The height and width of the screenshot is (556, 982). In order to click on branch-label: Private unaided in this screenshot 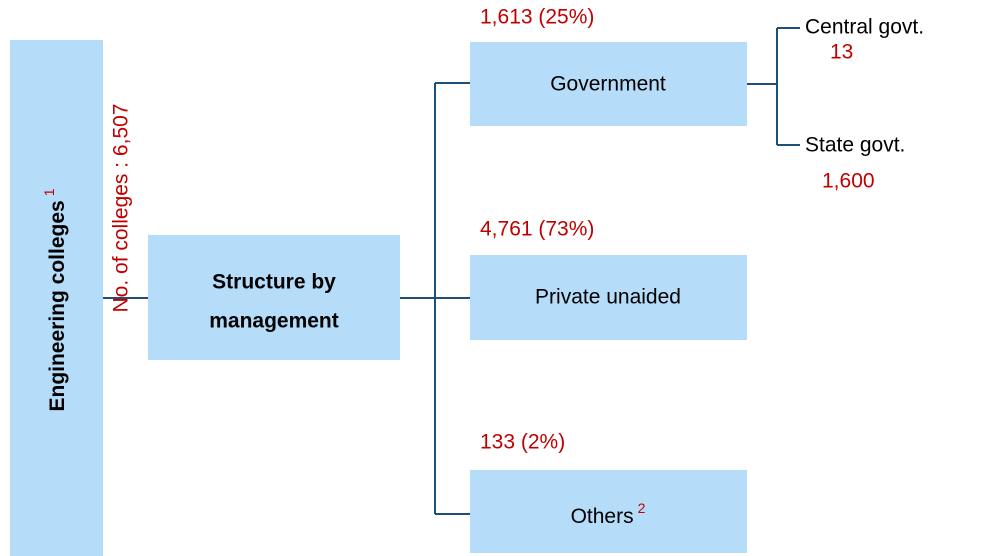, I will do `click(608, 297)`.